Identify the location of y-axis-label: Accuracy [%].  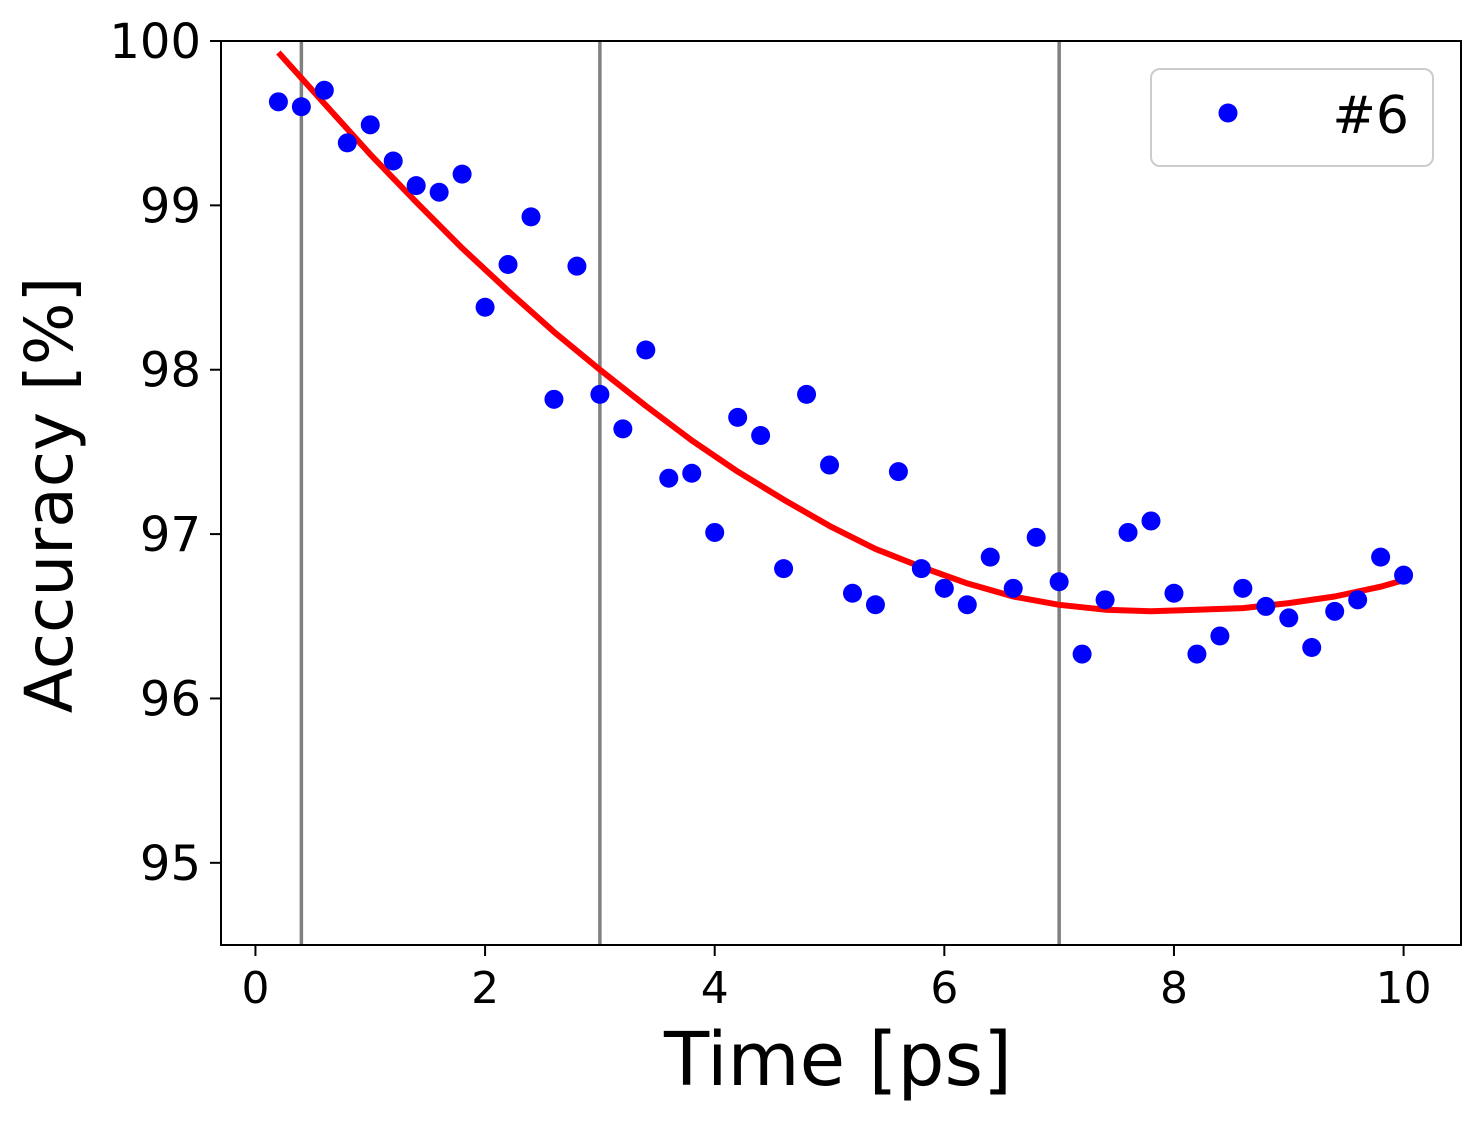
(49, 495).